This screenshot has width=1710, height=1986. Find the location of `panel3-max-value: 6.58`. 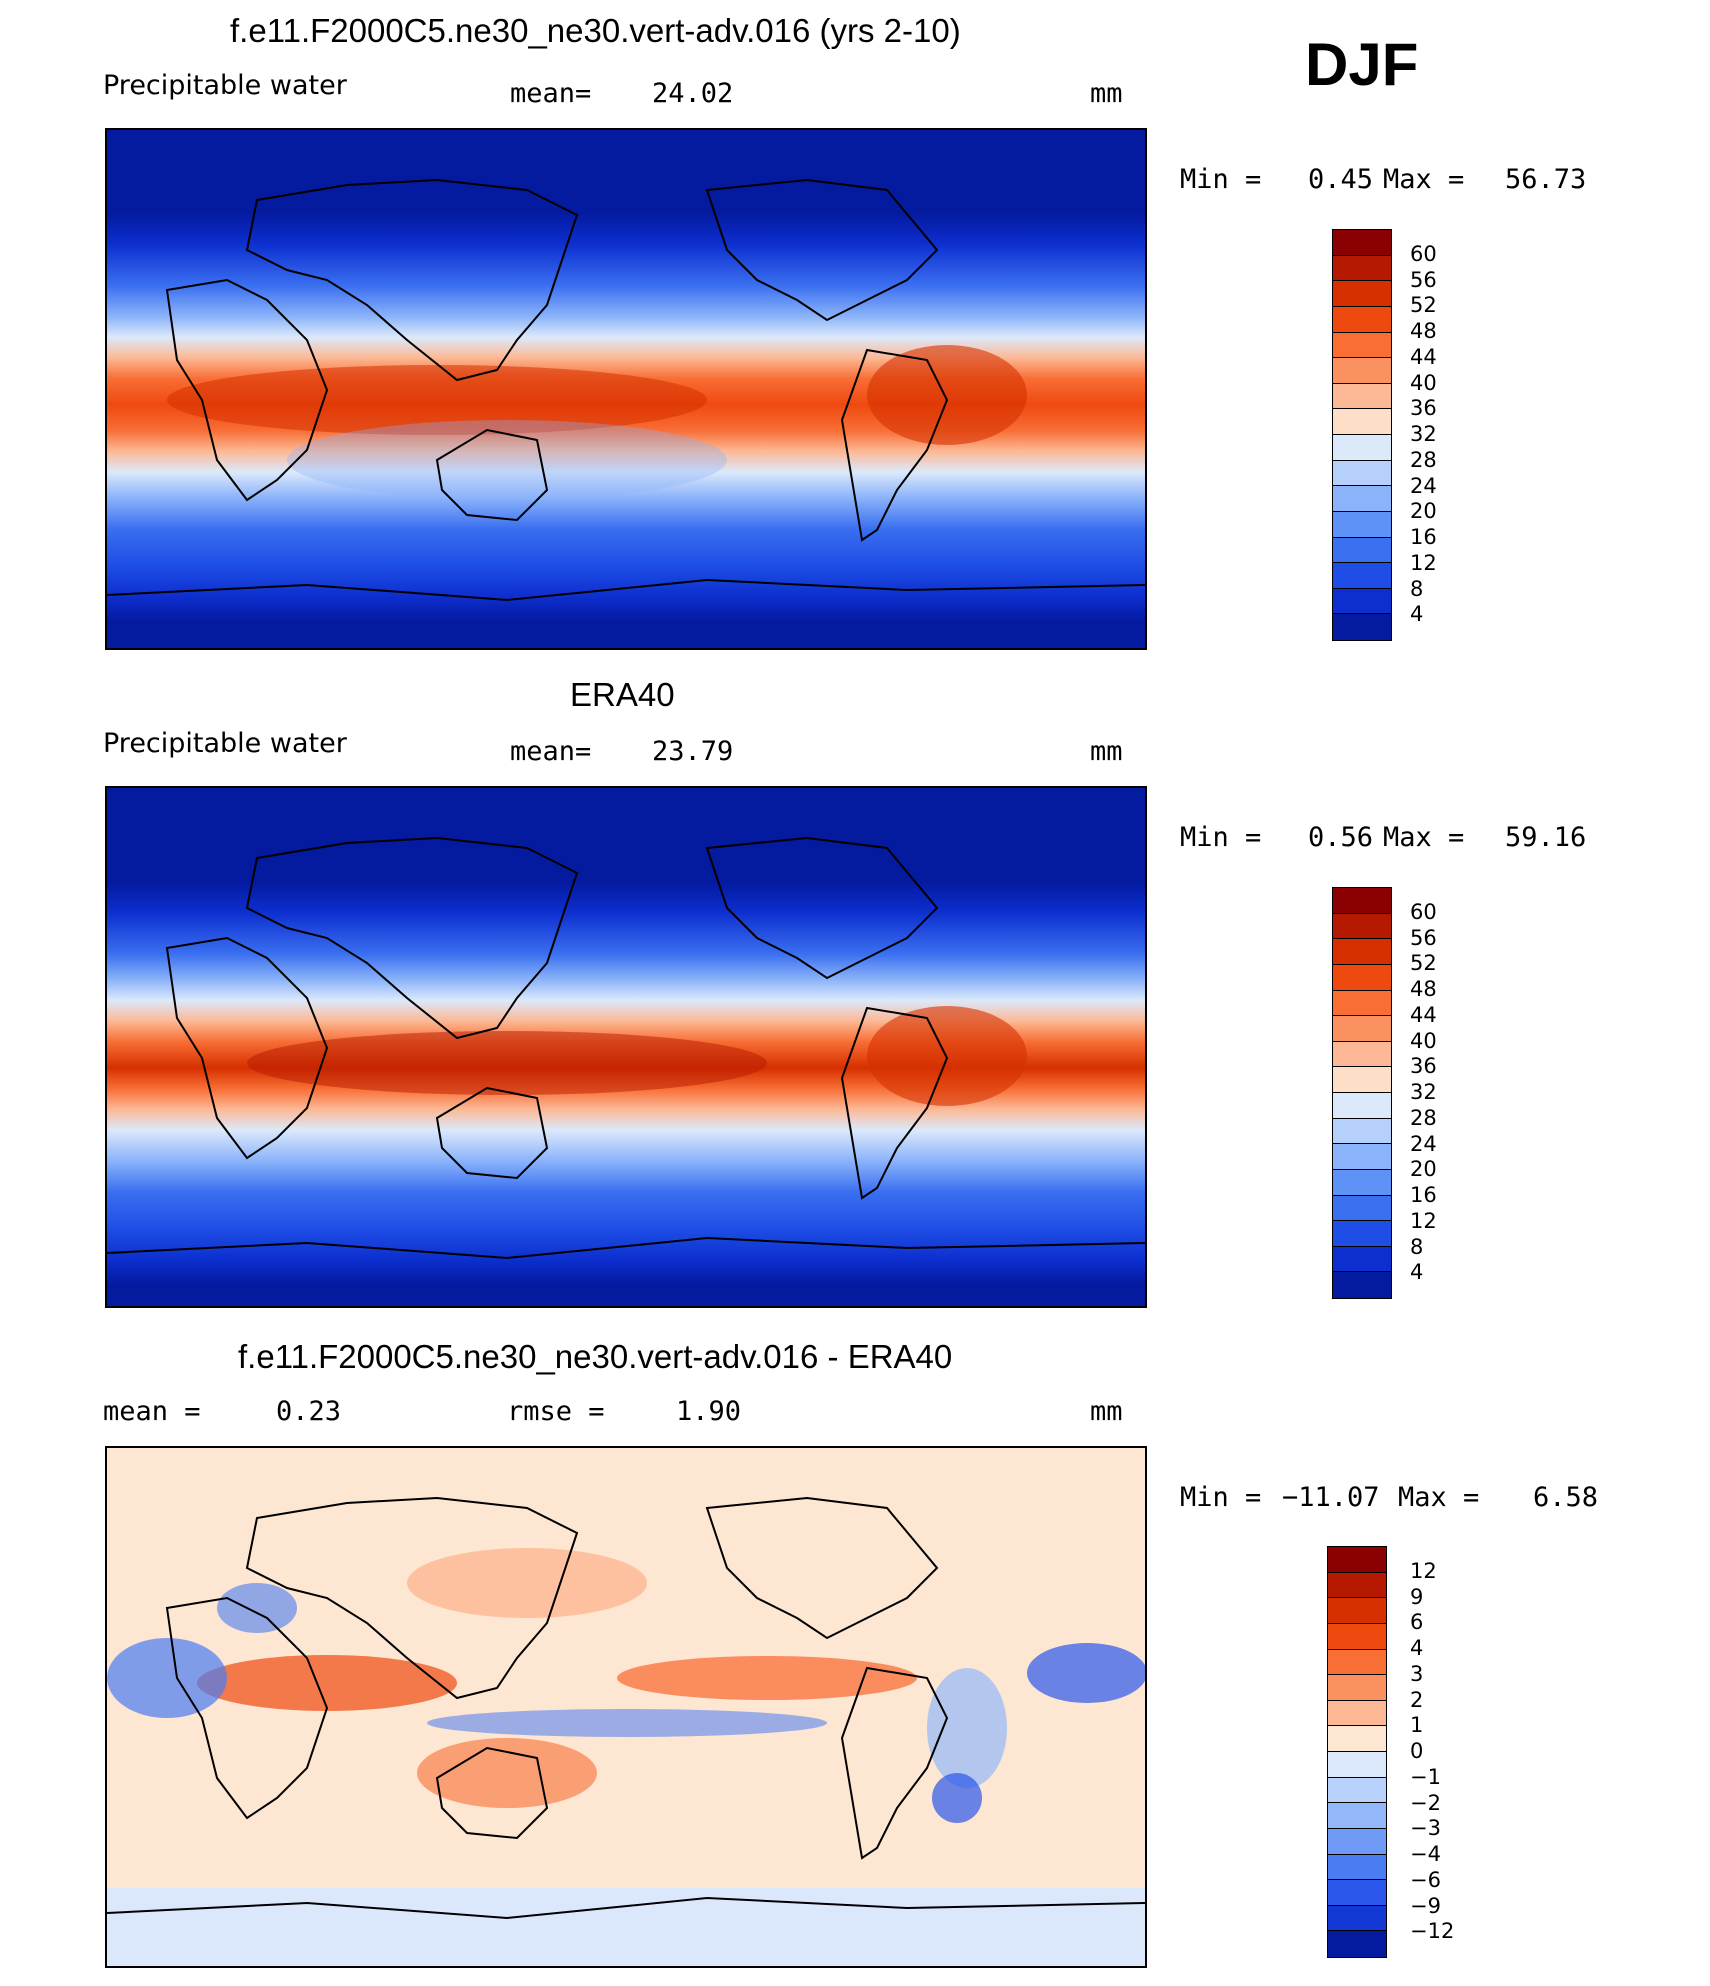

panel3-max-value: 6.58 is located at coordinates (1566, 1497).